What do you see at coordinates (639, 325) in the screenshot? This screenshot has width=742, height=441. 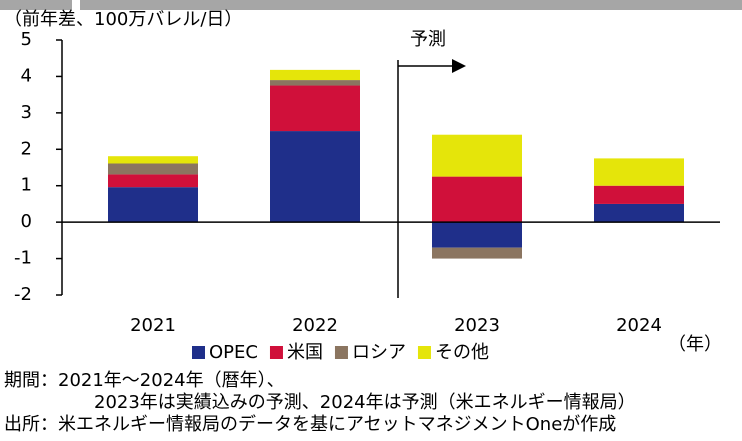 I see `x-tick-label: 2024` at bounding box center [639, 325].